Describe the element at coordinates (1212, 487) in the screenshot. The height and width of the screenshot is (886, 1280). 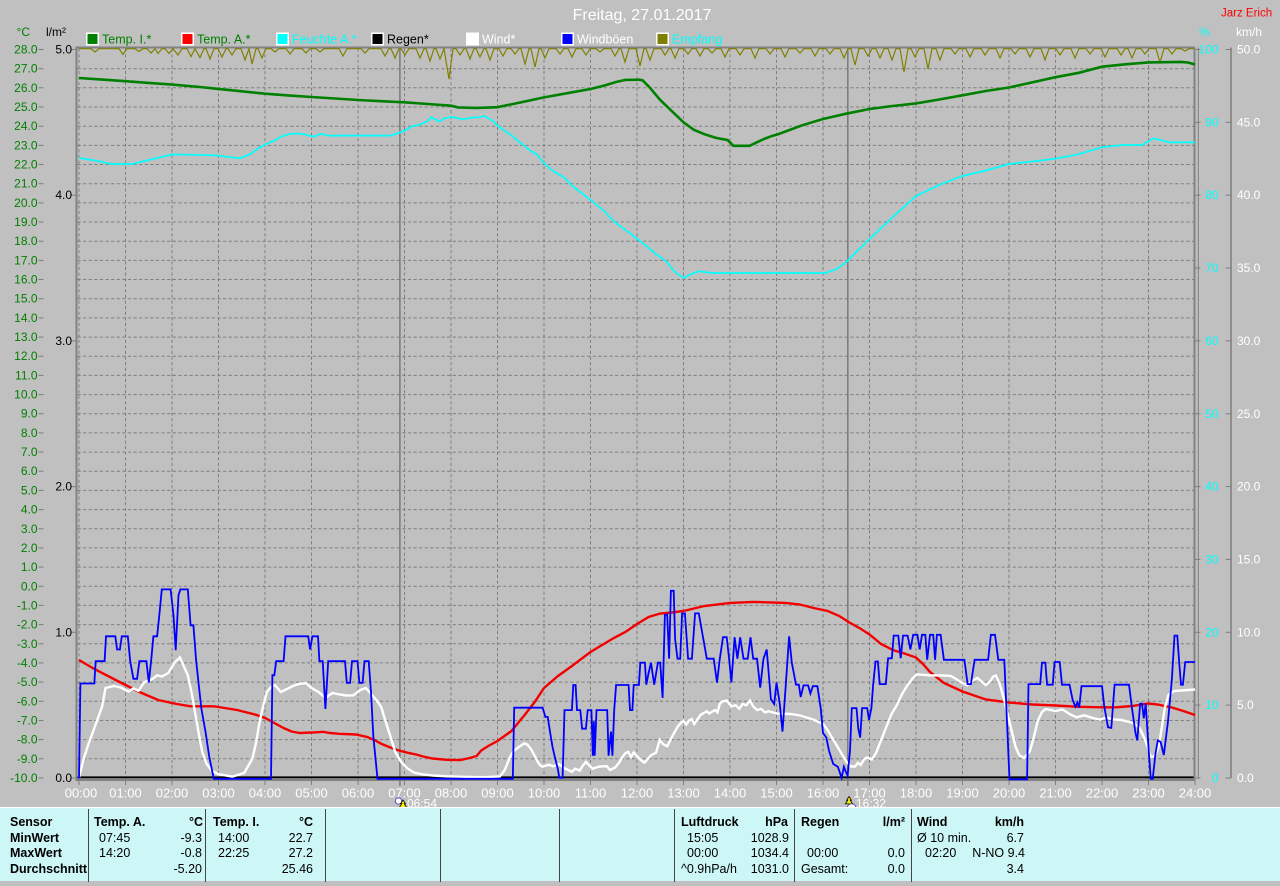
I see `svg-text: 40` at that location.